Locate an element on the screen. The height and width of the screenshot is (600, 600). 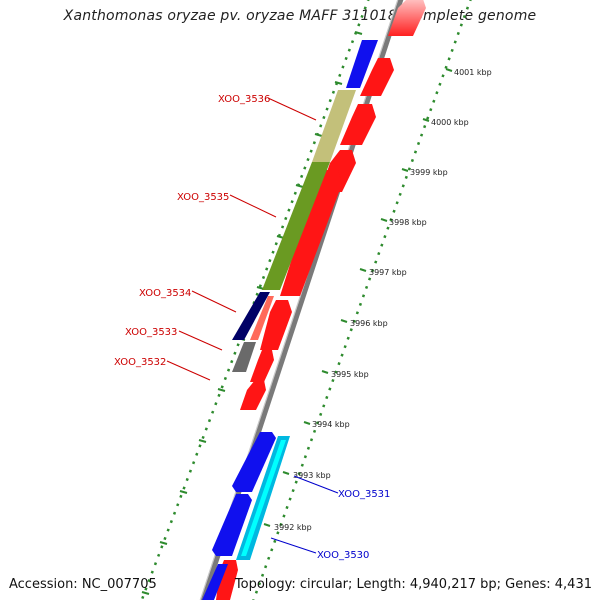
accession-text: Accession: NC_007705 is located at coordinates (83, 584).